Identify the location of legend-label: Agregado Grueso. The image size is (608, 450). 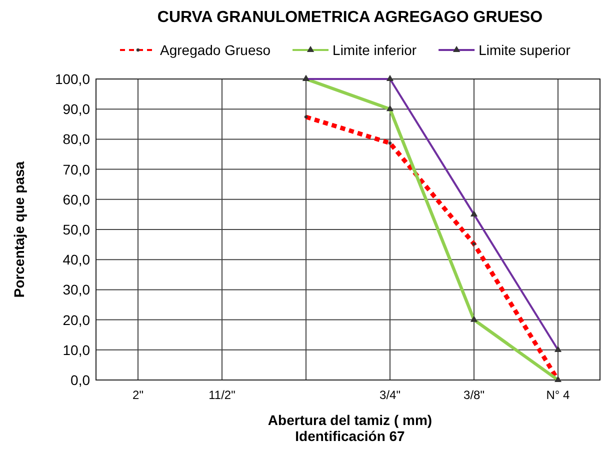
(215, 50).